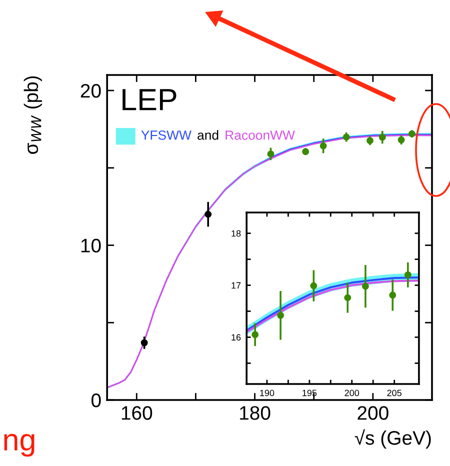  What do you see at coordinates (236, 337) in the screenshot?
I see `y-tick-label: 16` at bounding box center [236, 337].